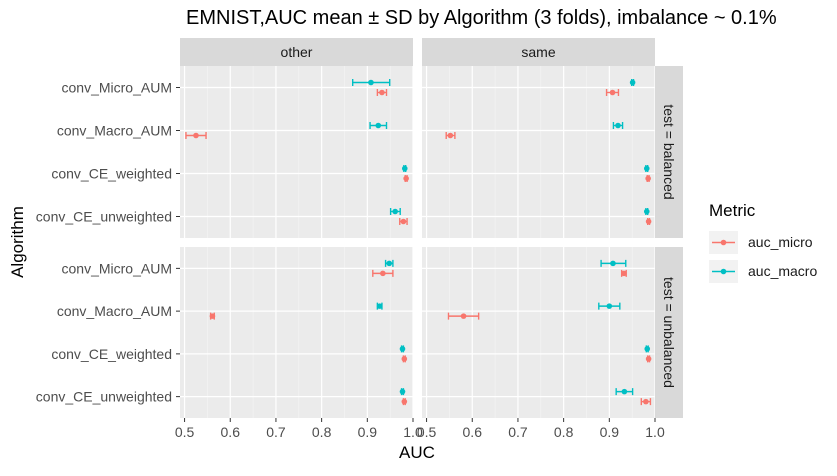  I want to click on legend-label-auc_macro: auc_macro, so click(782, 271).